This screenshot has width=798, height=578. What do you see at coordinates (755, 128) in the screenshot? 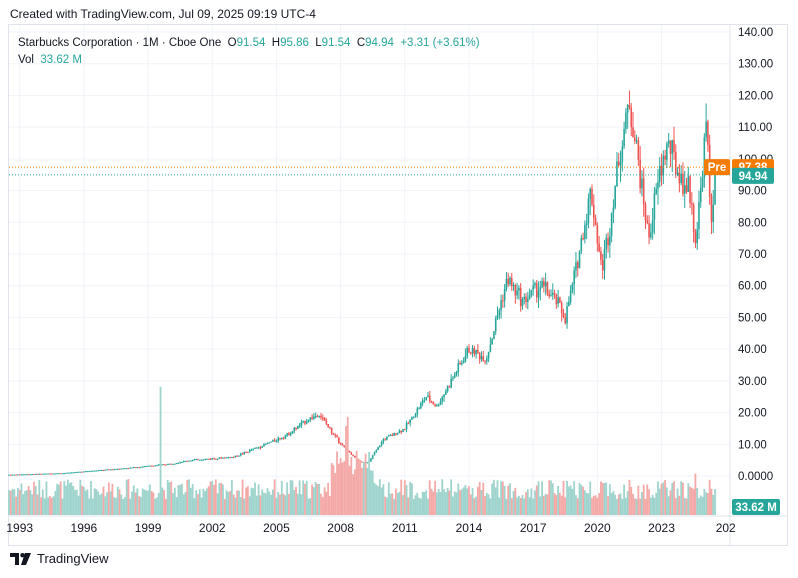
I see `y-tick-label: 110.00` at bounding box center [755, 128].